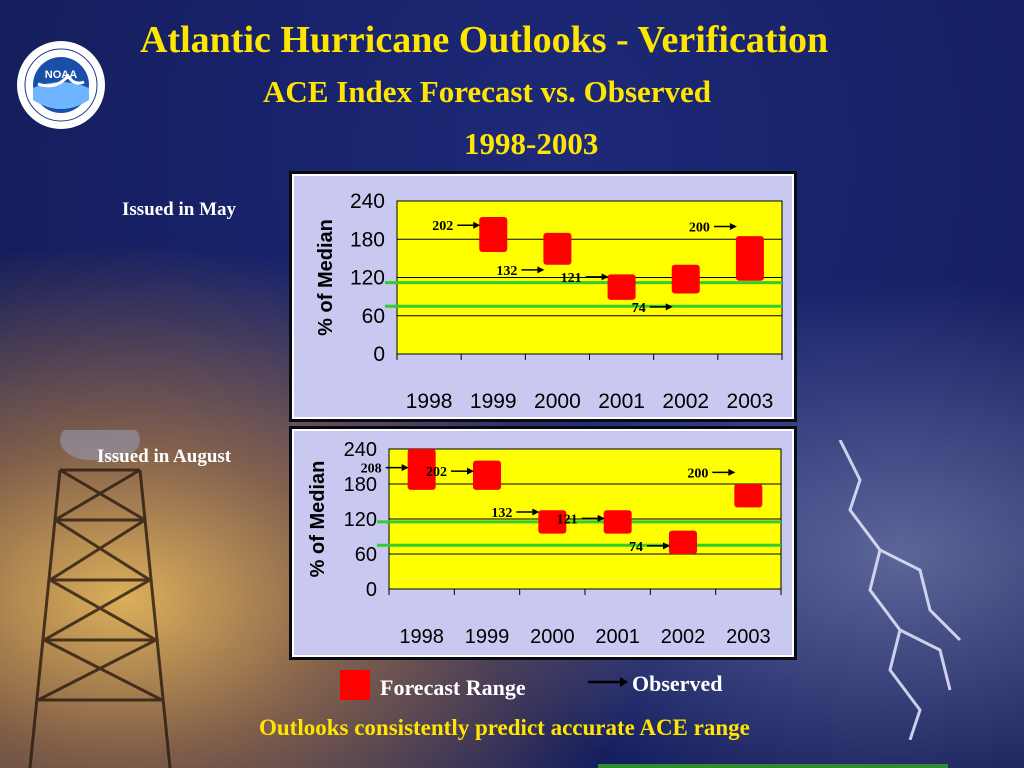 The height and width of the screenshot is (768, 1024). Describe the element at coordinates (453, 687) in the screenshot. I see `legend-forecast-label: Forecast Range` at that location.